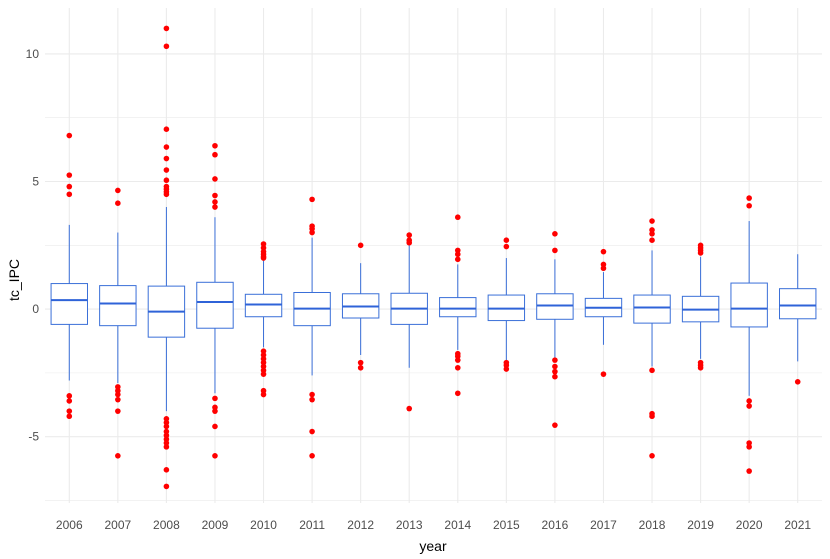 The height and width of the screenshot is (559, 830). I want to click on x-tick-label: 2008, so click(166, 525).